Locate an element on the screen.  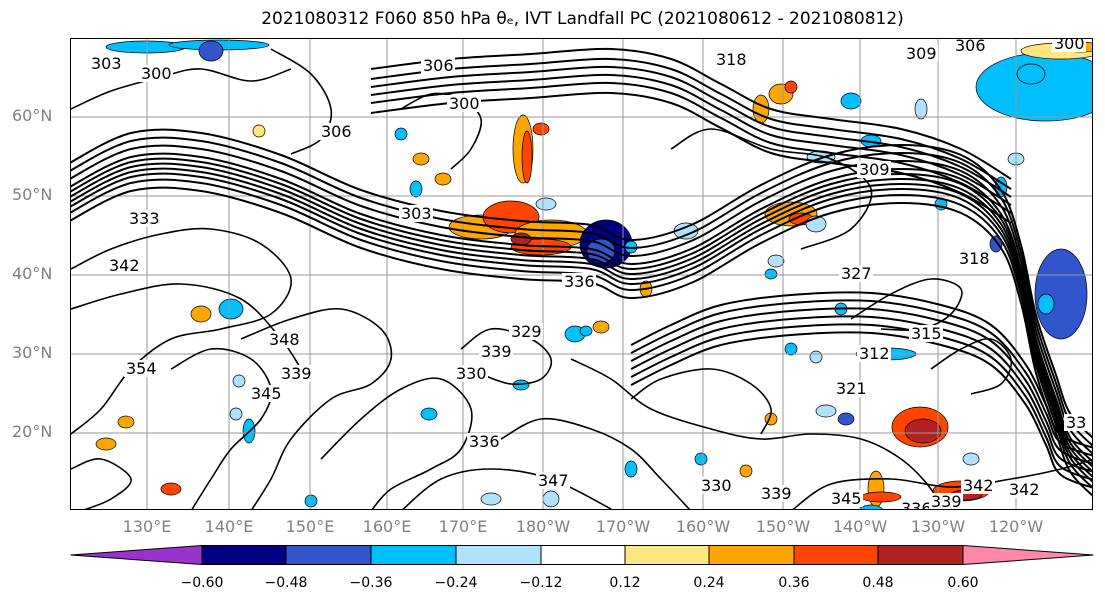
colorbar-tick: 0.48 is located at coordinates (878, 583).